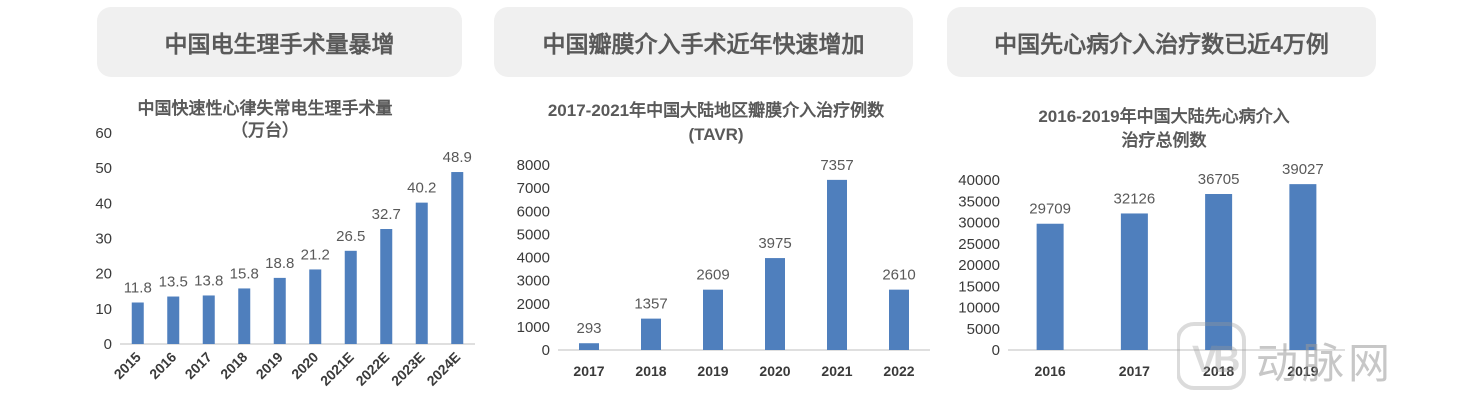 The width and height of the screenshot is (1464, 406). What do you see at coordinates (1325, 363) in the screenshot?
I see `watermark-brand: 动脉网` at bounding box center [1325, 363].